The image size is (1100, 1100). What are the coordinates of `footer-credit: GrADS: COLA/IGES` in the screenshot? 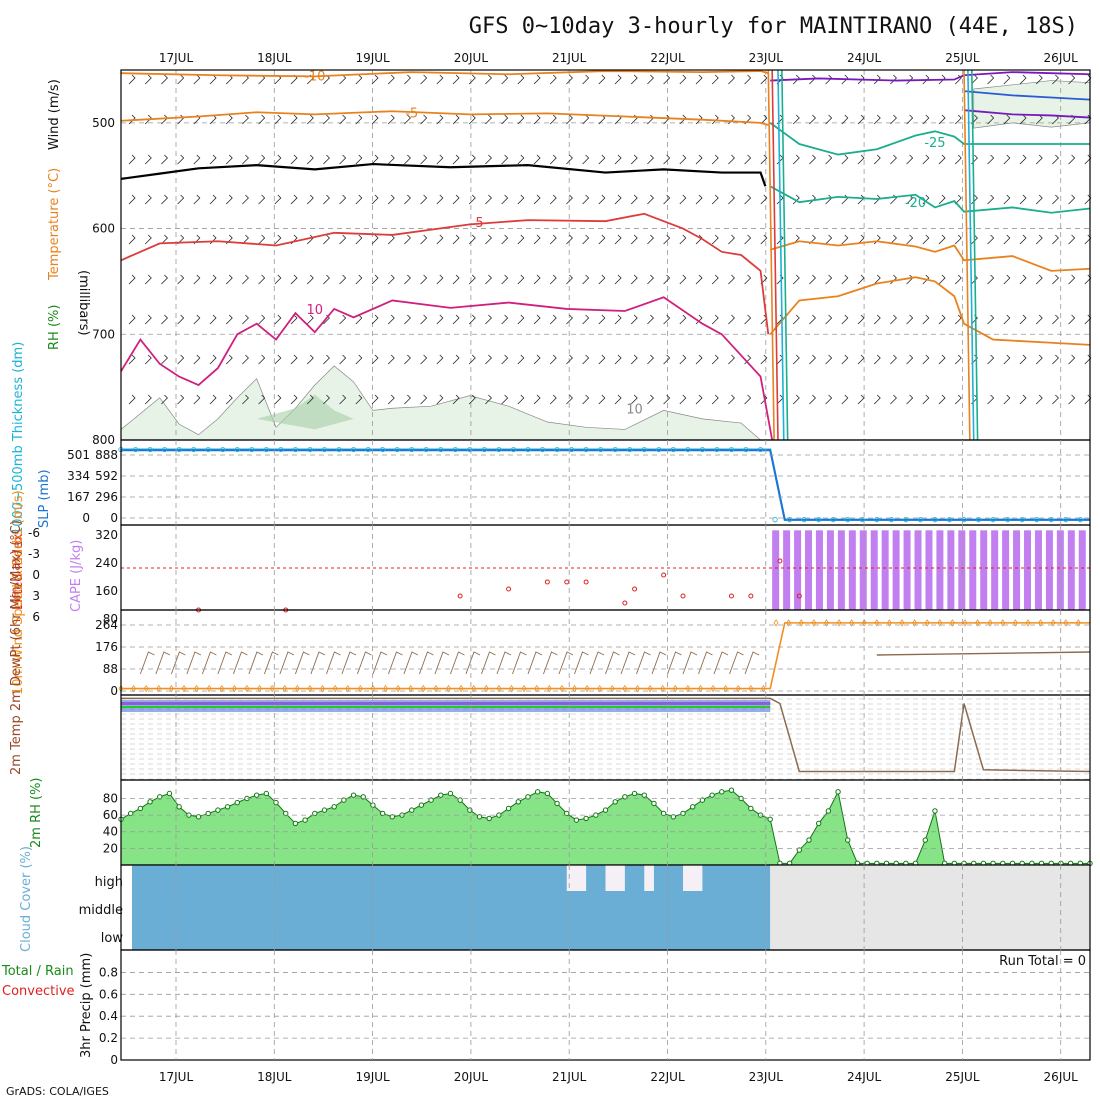 It's located at (57, 1091).